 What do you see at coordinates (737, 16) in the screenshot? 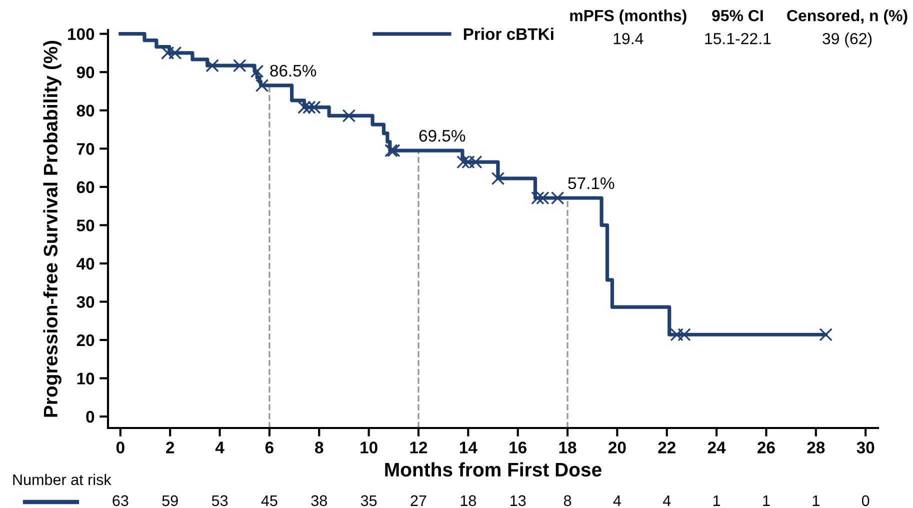
I see `text: 95% CI` at bounding box center [737, 16].